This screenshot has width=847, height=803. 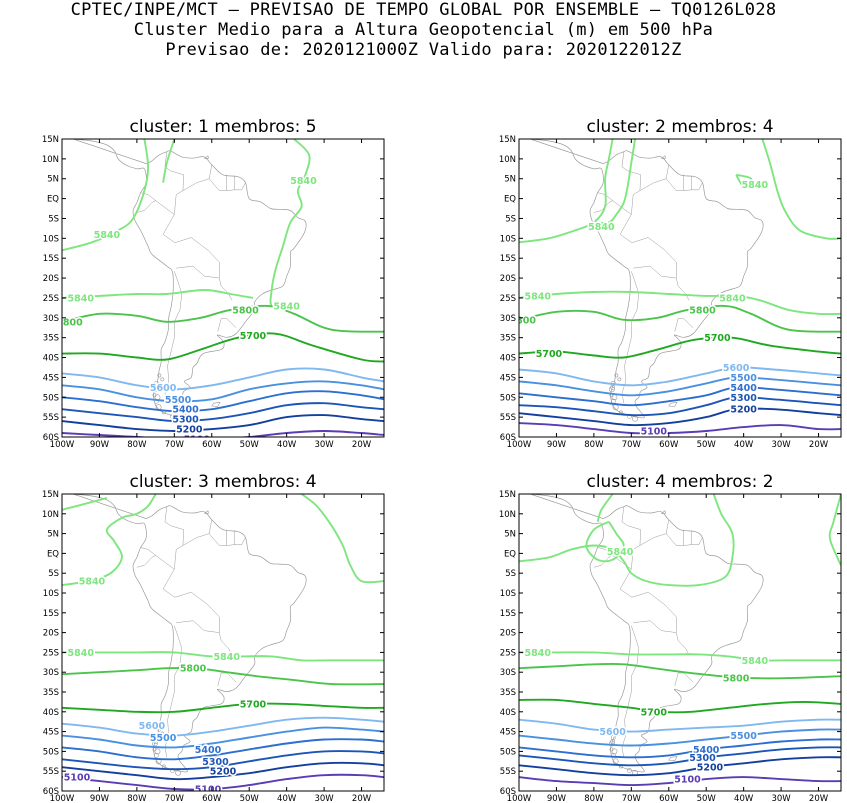 I want to click on contour-label: 5700, so click(x=253, y=336).